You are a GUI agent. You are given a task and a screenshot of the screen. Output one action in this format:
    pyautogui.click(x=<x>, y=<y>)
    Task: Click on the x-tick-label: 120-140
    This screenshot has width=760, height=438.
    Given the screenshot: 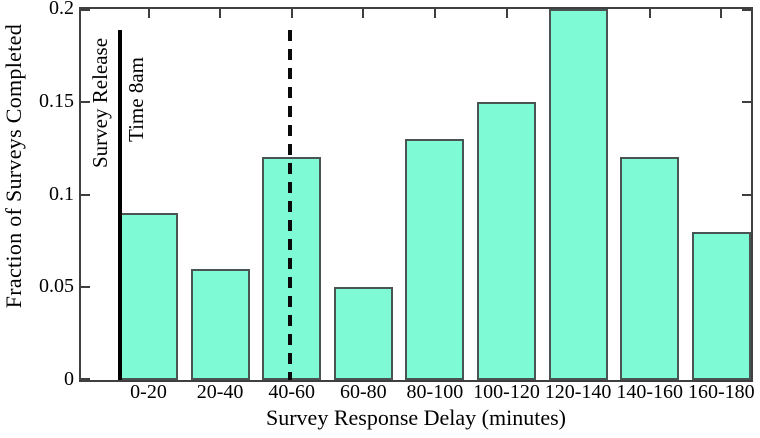 What is the action you would take?
    pyautogui.click(x=578, y=392)
    